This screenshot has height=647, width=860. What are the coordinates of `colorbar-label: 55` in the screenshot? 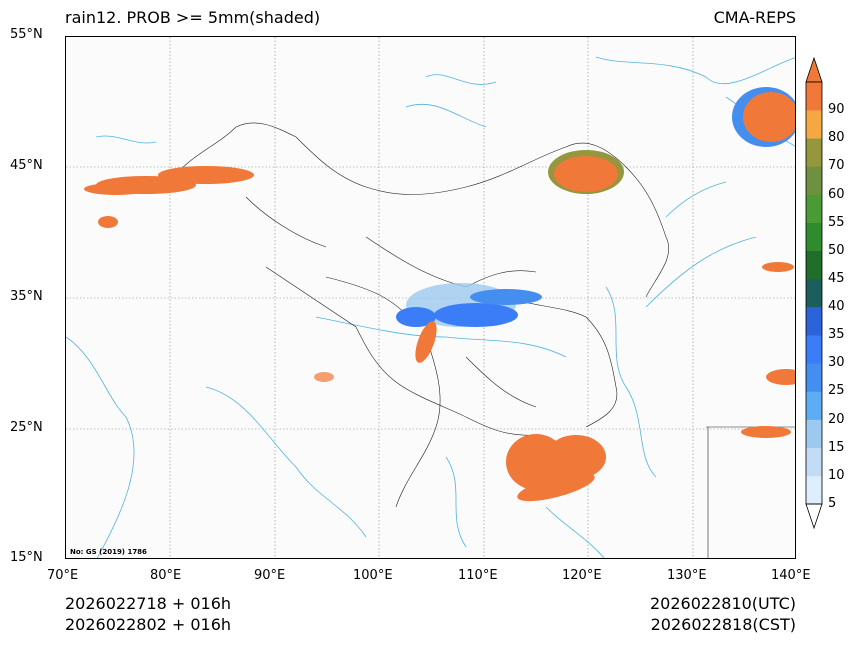 It's located at (836, 222).